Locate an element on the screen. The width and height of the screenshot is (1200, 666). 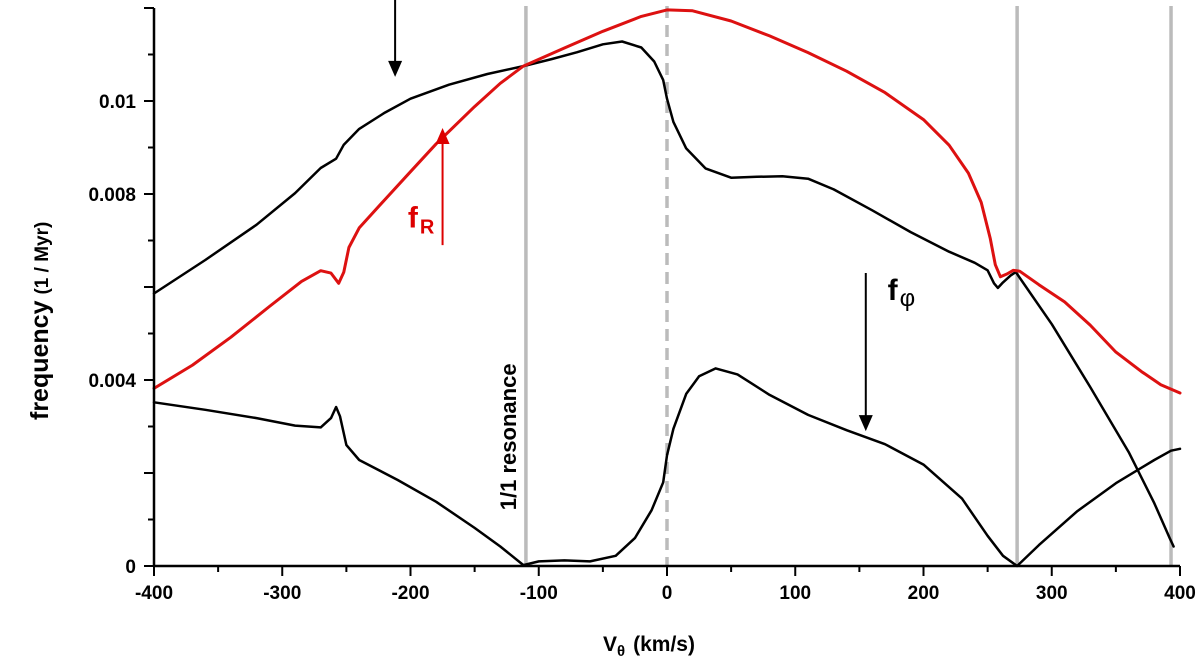
x-tick-label-6: 200 is located at coordinates (924, 593).